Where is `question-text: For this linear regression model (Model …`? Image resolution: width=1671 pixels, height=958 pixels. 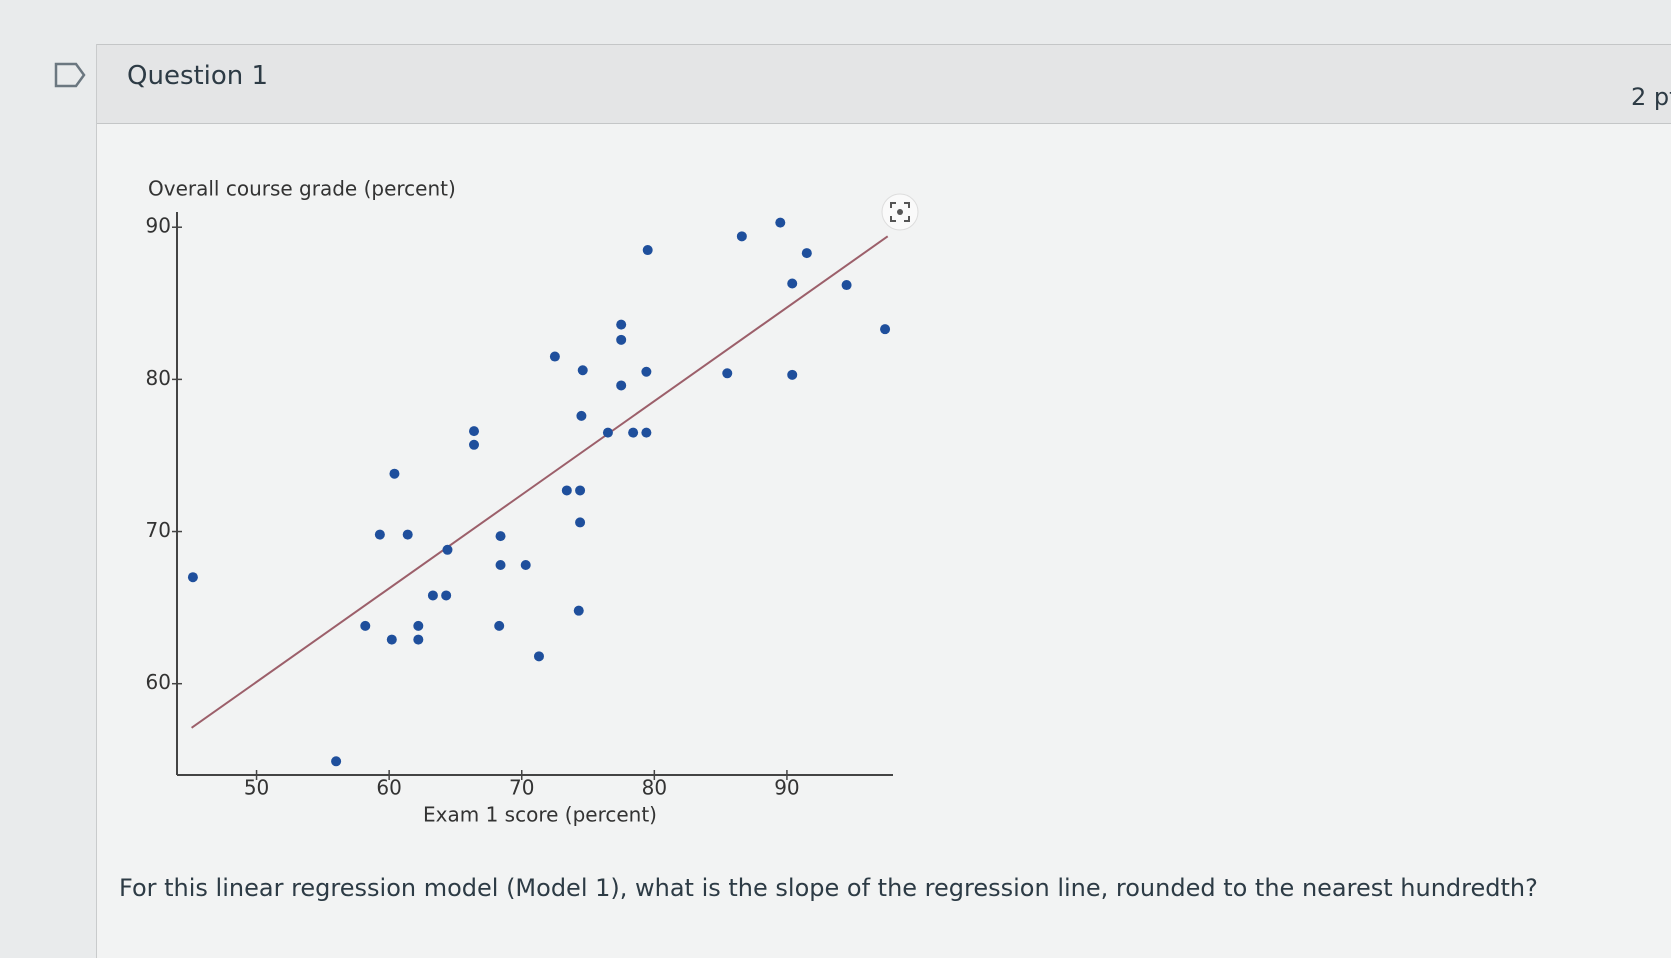 question-text: For this linear regression model (Model … is located at coordinates (828, 888).